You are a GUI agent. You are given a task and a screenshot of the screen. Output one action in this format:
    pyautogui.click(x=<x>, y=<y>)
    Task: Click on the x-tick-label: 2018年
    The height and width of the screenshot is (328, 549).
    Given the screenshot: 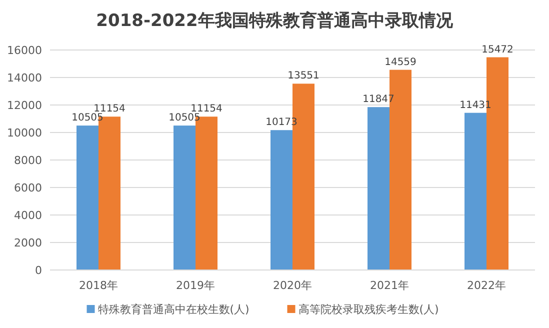 What is the action you would take?
    pyautogui.click(x=98, y=285)
    